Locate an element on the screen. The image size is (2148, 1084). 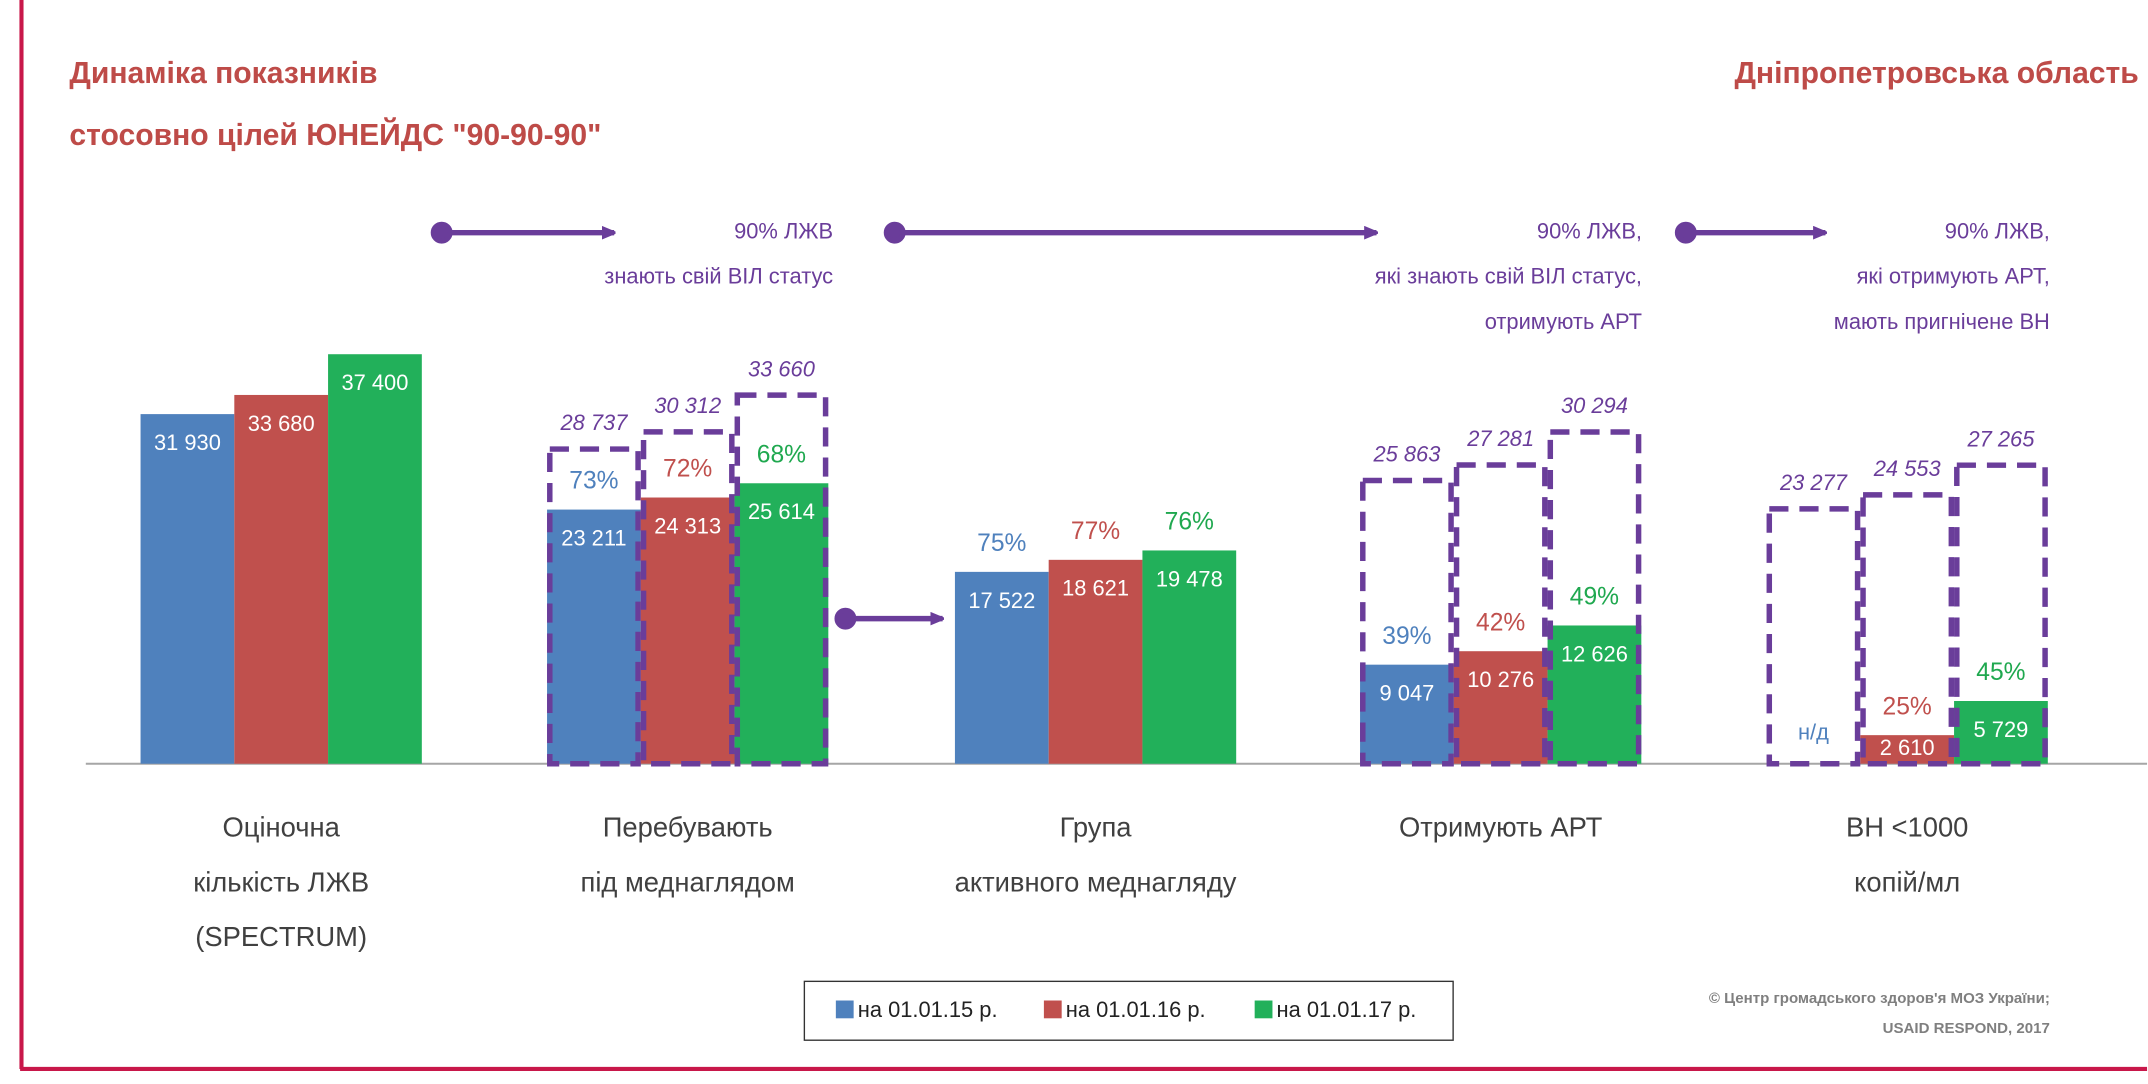
legend-label: на 01.01.16 р. is located at coordinates (1136, 1009).